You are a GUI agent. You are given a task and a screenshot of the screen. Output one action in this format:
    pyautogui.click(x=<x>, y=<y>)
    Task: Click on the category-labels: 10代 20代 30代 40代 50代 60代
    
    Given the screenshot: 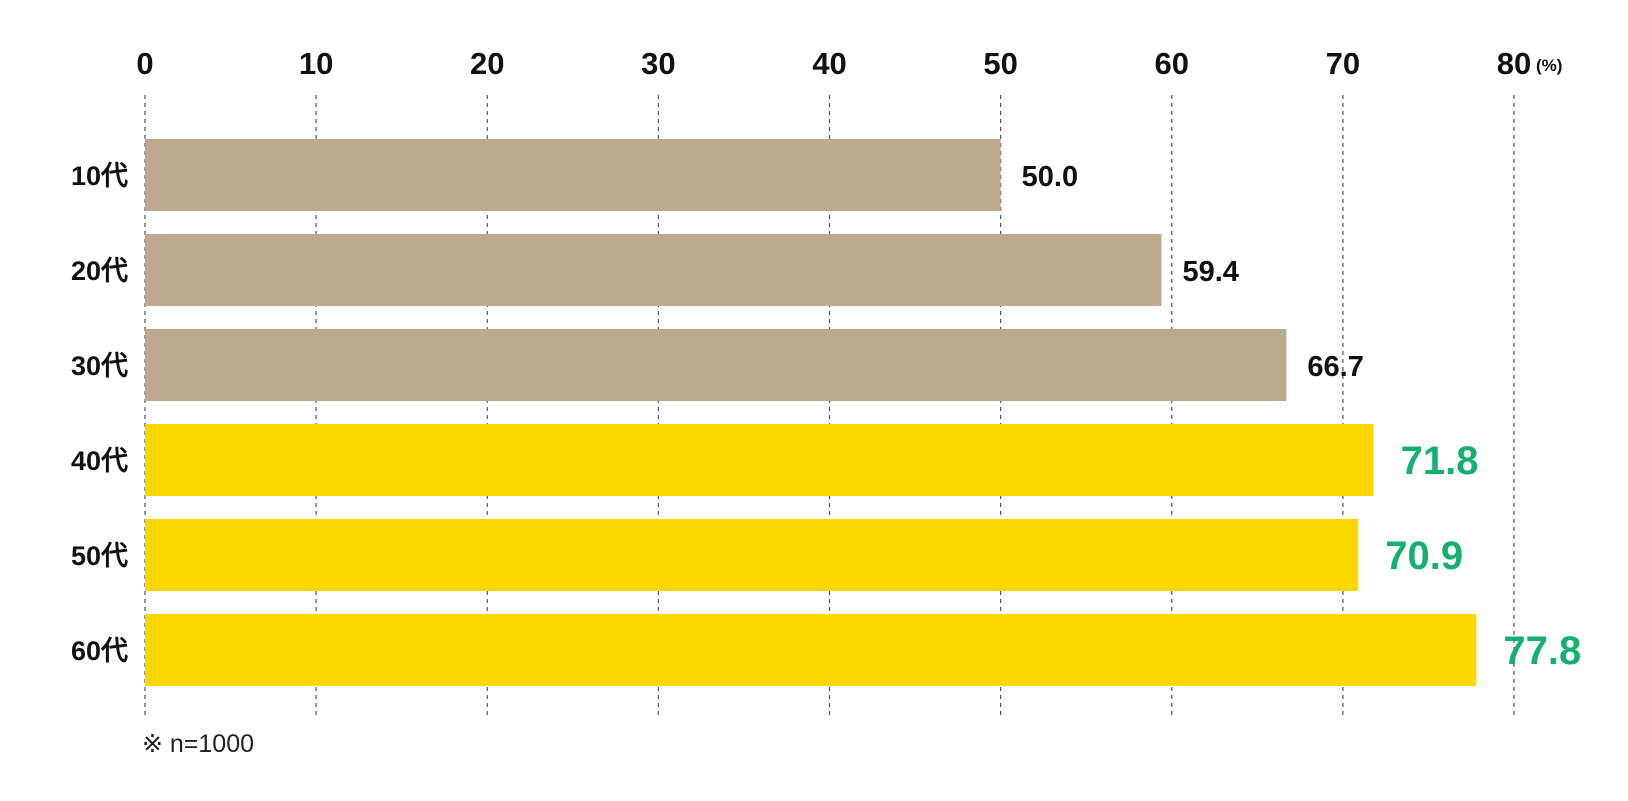 What is the action you would take?
    pyautogui.click(x=99, y=413)
    